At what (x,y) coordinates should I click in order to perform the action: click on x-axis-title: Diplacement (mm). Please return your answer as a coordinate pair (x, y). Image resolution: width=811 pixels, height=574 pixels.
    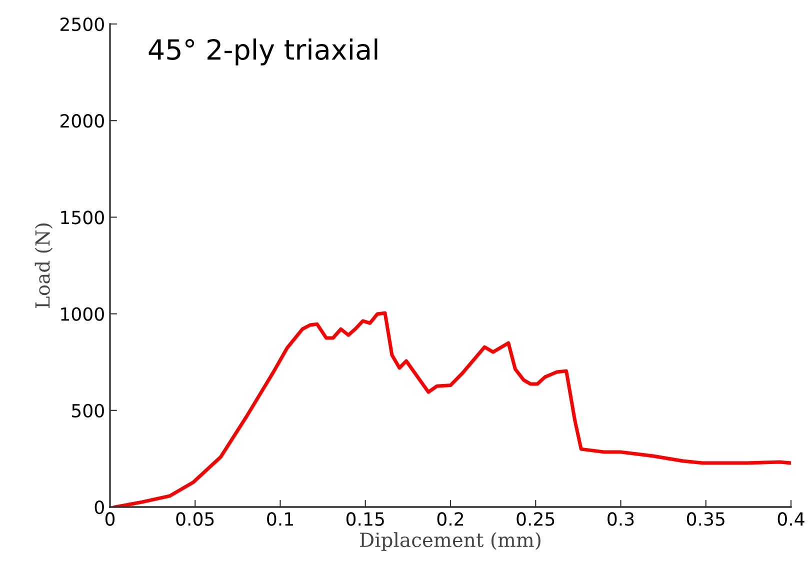
    Looking at the image, I should click on (450, 541).